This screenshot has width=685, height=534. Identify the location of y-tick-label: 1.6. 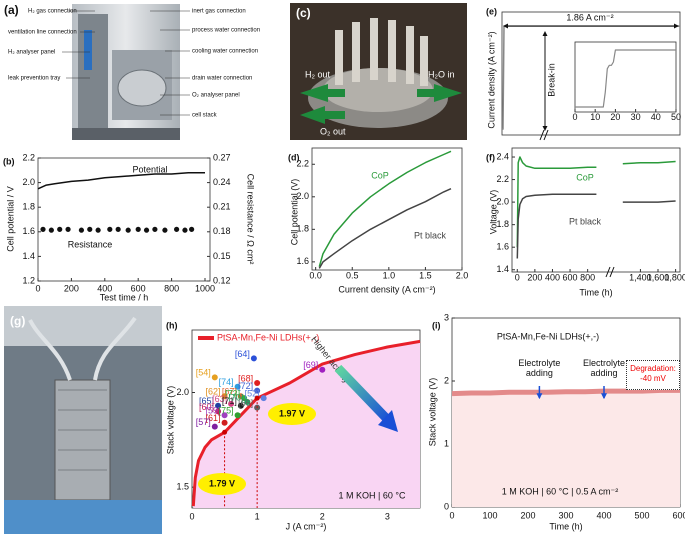
(28, 231).